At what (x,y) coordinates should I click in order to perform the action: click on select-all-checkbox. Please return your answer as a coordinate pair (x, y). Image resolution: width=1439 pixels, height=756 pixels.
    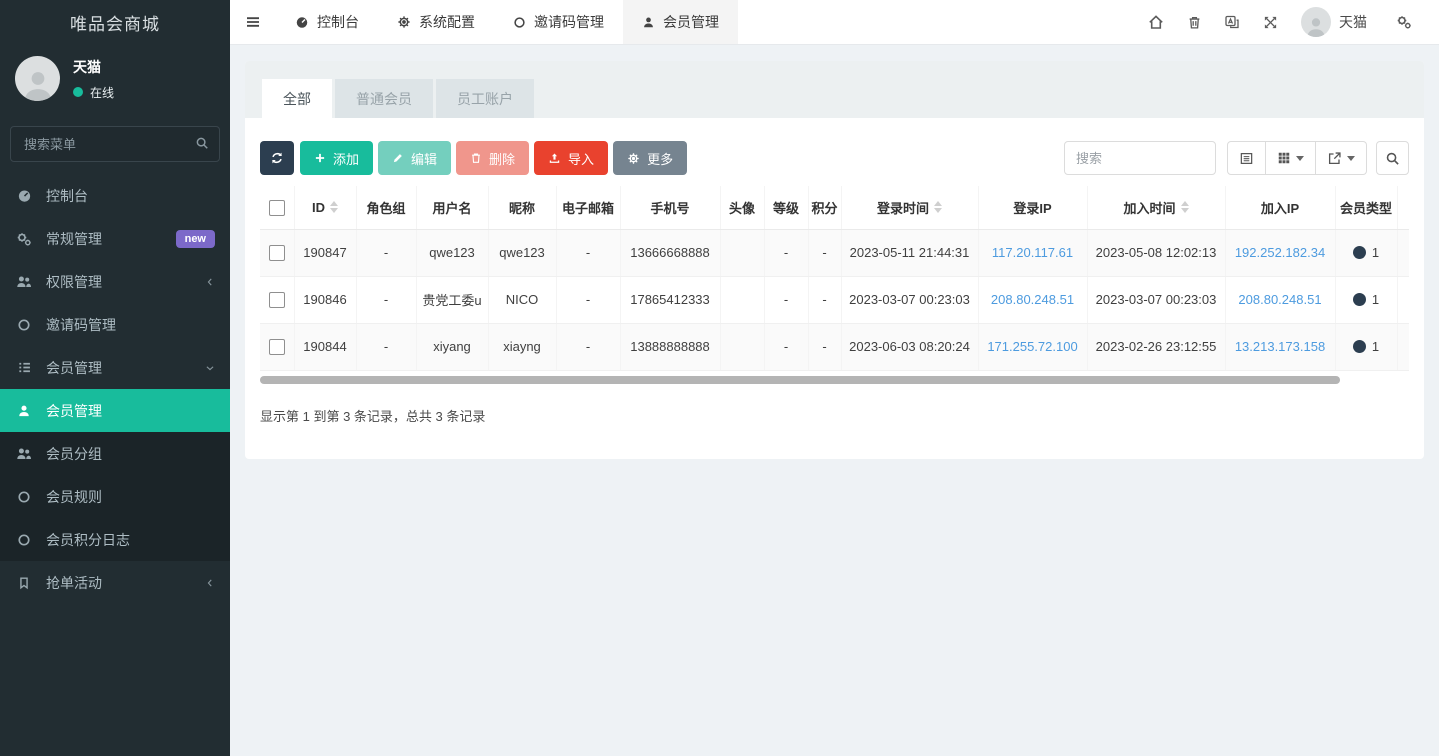
    Looking at the image, I should click on (276, 207).